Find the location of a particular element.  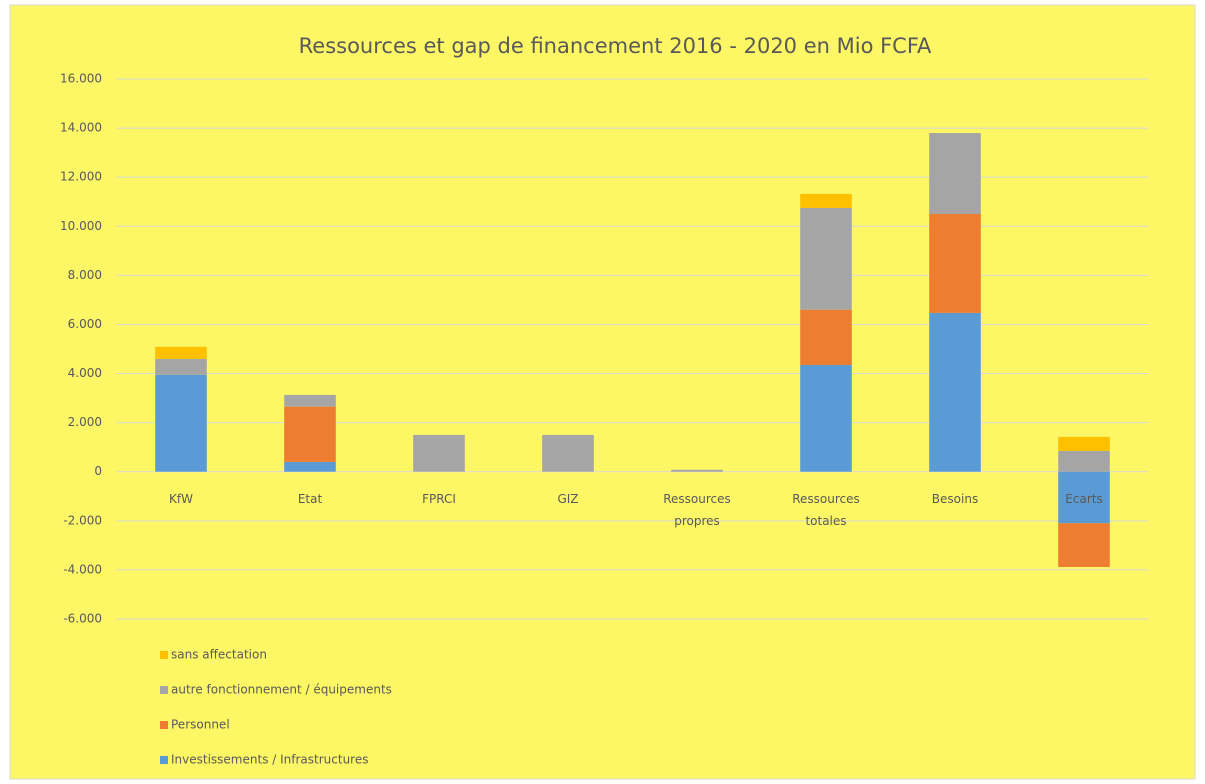

x-tick-label: Etat is located at coordinates (310, 498).